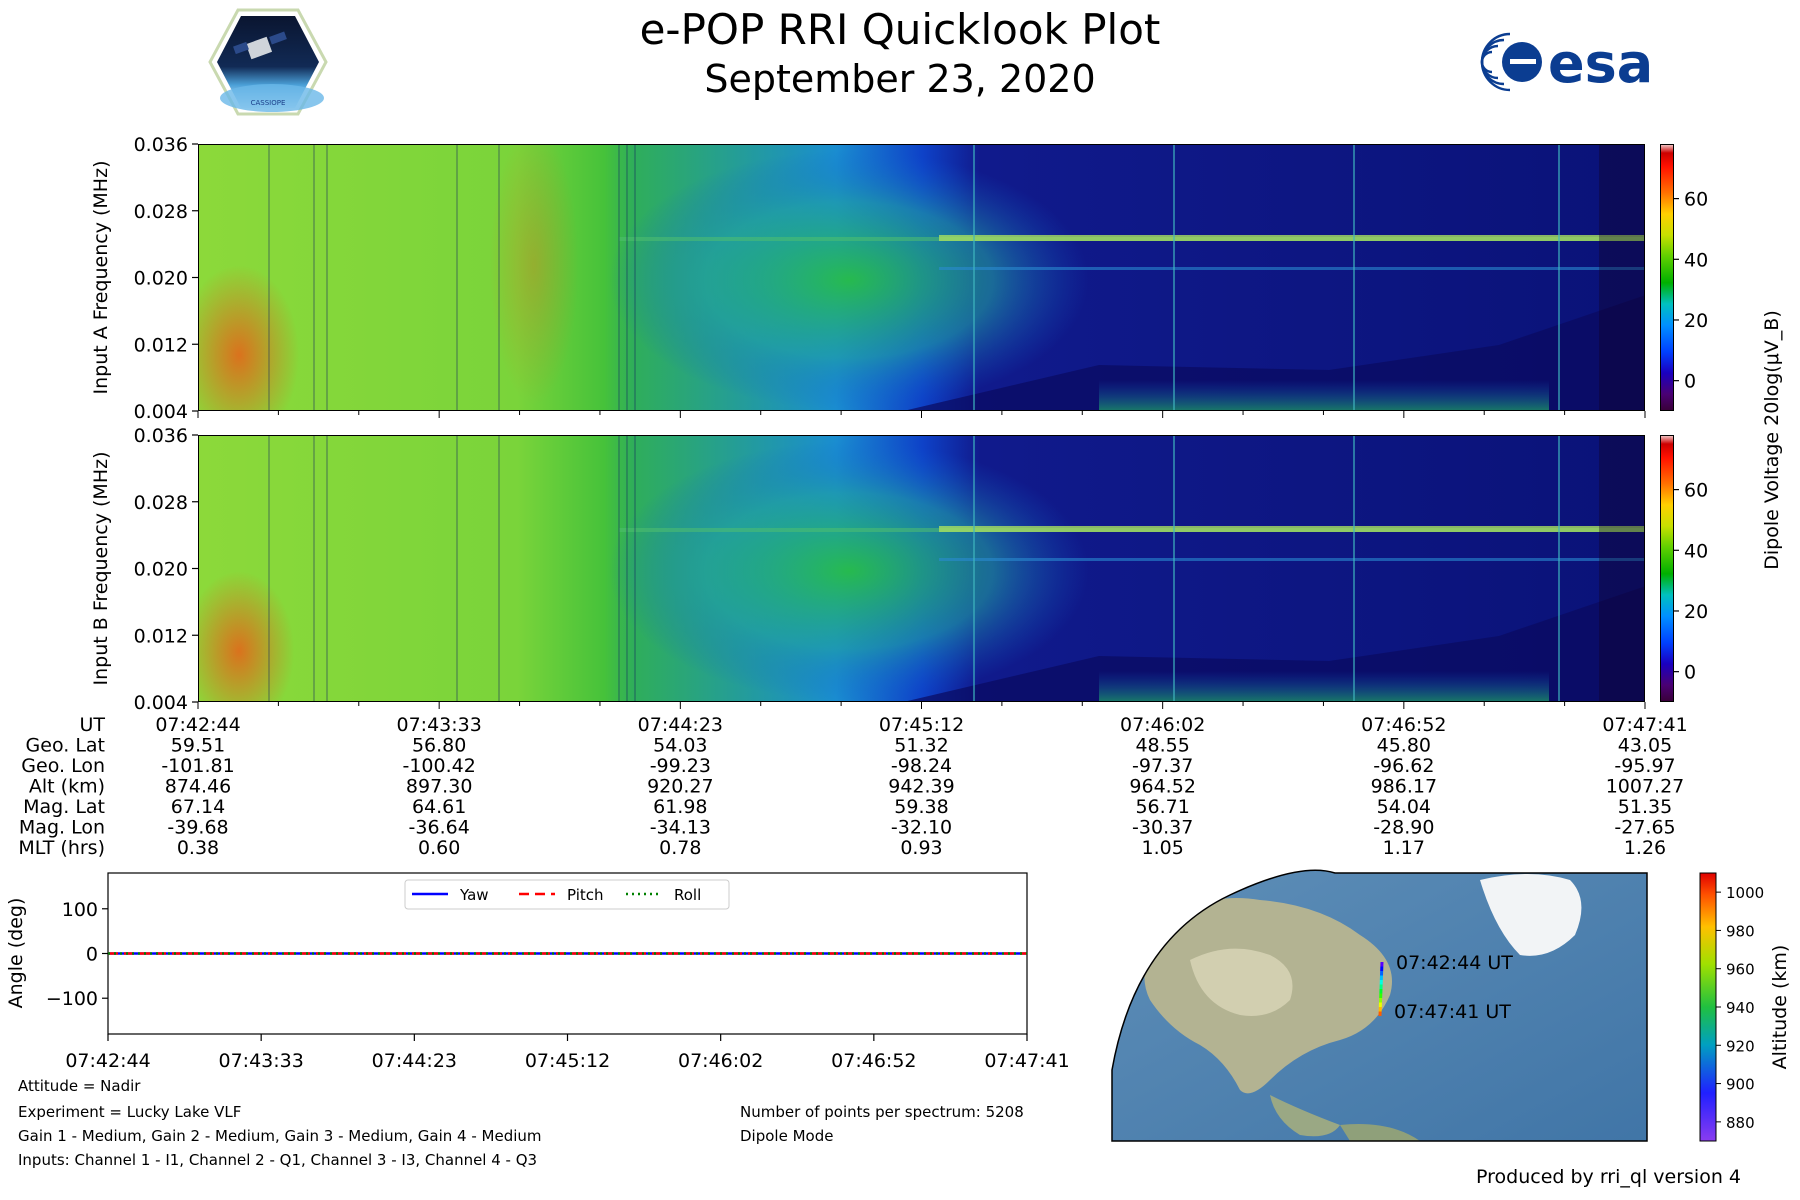 The height and width of the screenshot is (1200, 1800). What do you see at coordinates (921, 807) in the screenshot?
I see `ephemeris-cell: 59.38` at bounding box center [921, 807].